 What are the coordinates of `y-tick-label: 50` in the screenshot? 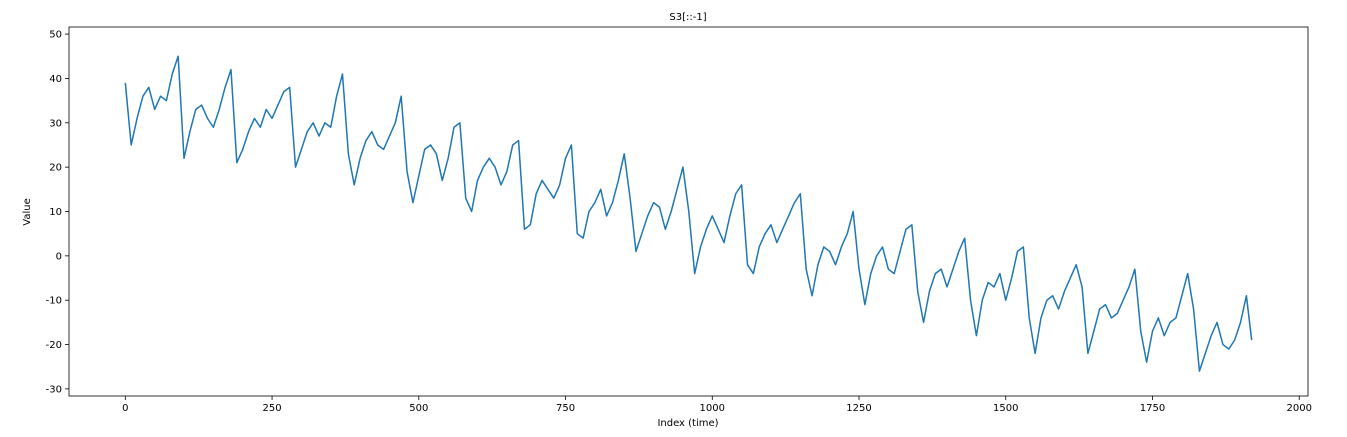 It's located at (55, 35).